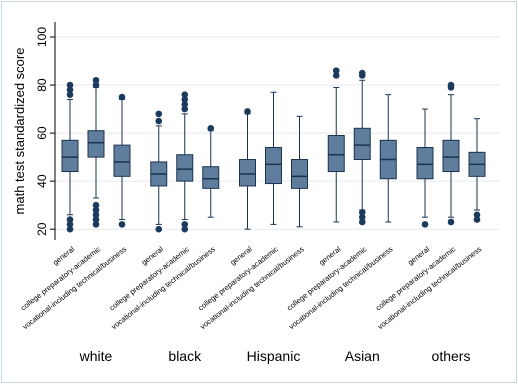 Image resolution: width=518 pixels, height=384 pixels. Describe the element at coordinates (274, 356) in the screenshot. I see `group-label: Hispanic` at that location.